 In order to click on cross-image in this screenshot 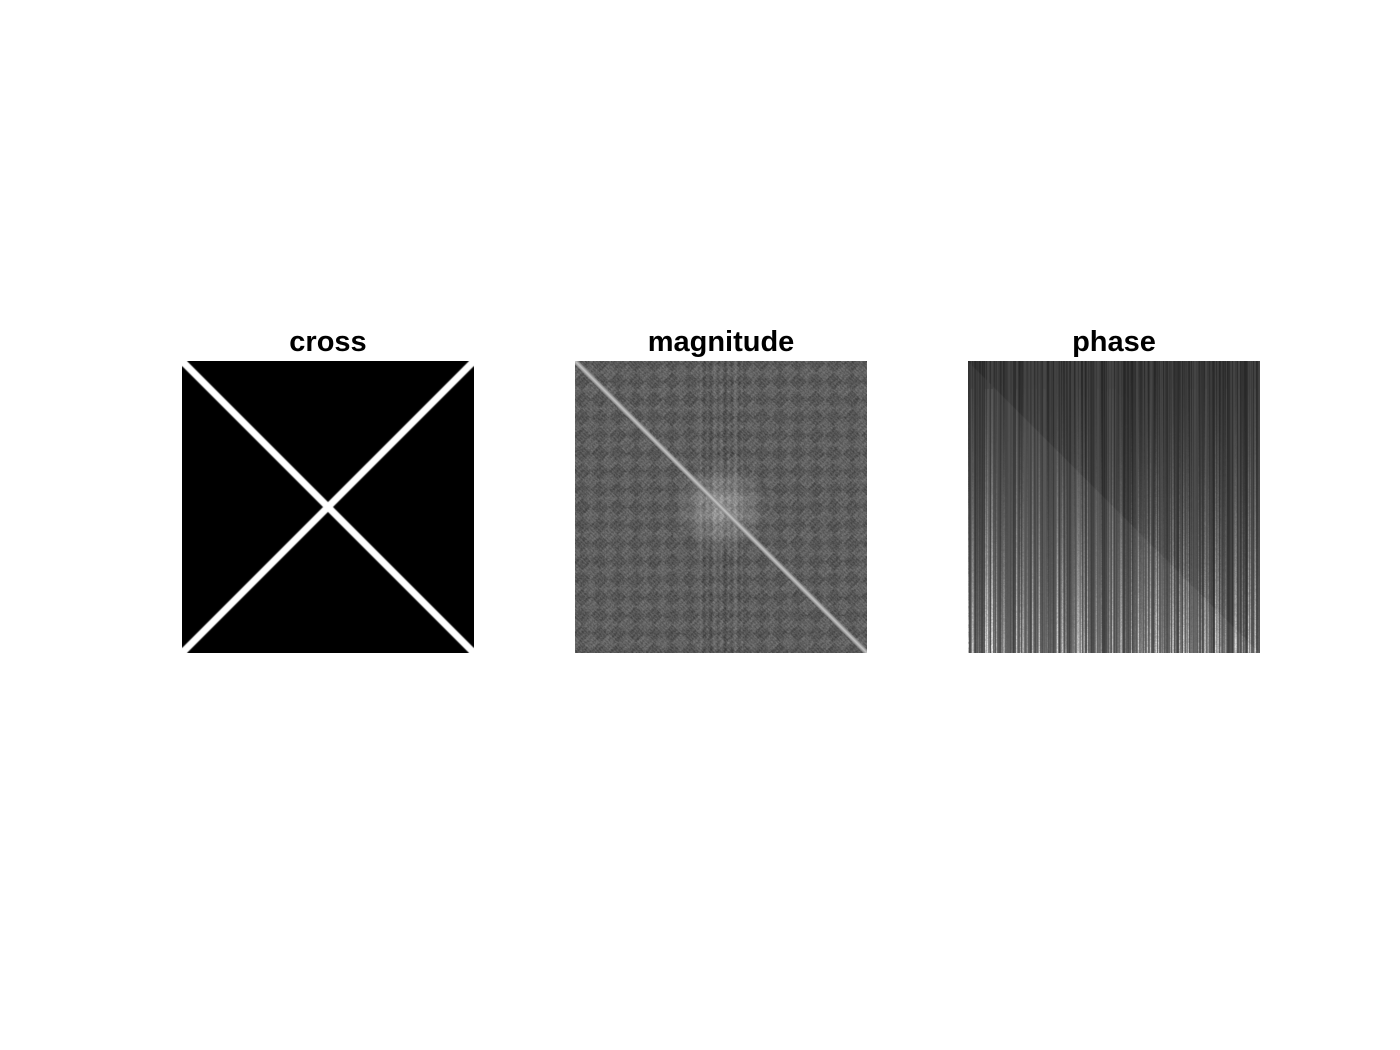, I will do `click(328, 507)`.